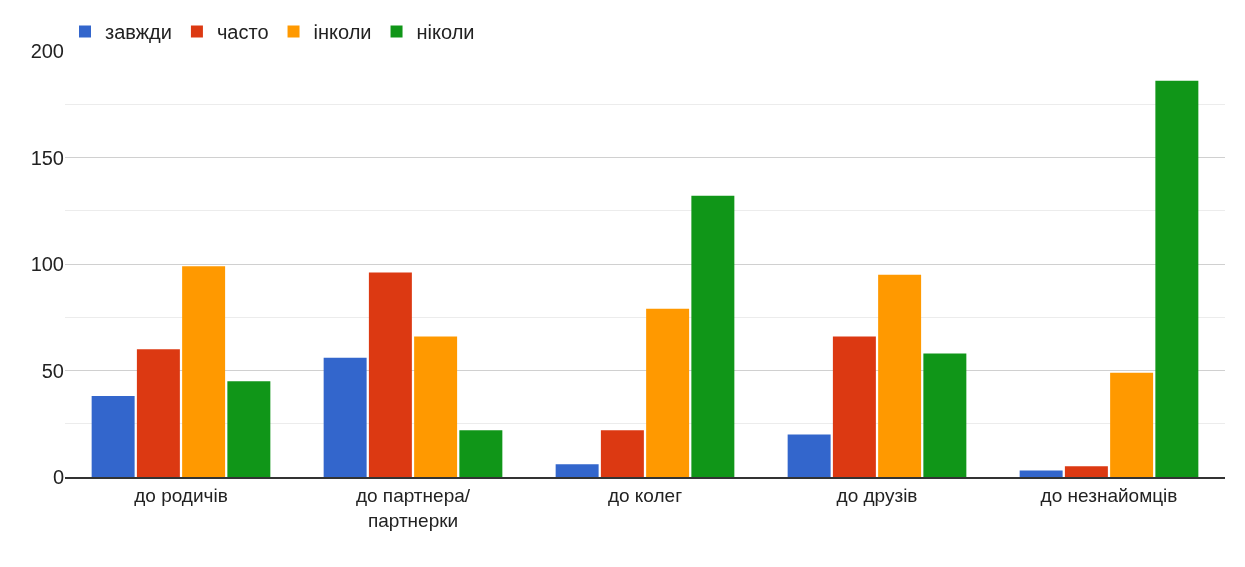 The image size is (1245, 567). Describe the element at coordinates (138, 32) in the screenshot. I see `legend-label: завжди` at that location.